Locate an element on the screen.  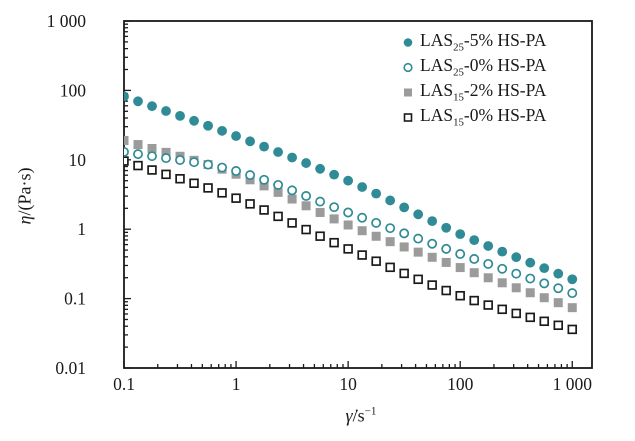
x-axis-units: /s is located at coordinates (358, 415).